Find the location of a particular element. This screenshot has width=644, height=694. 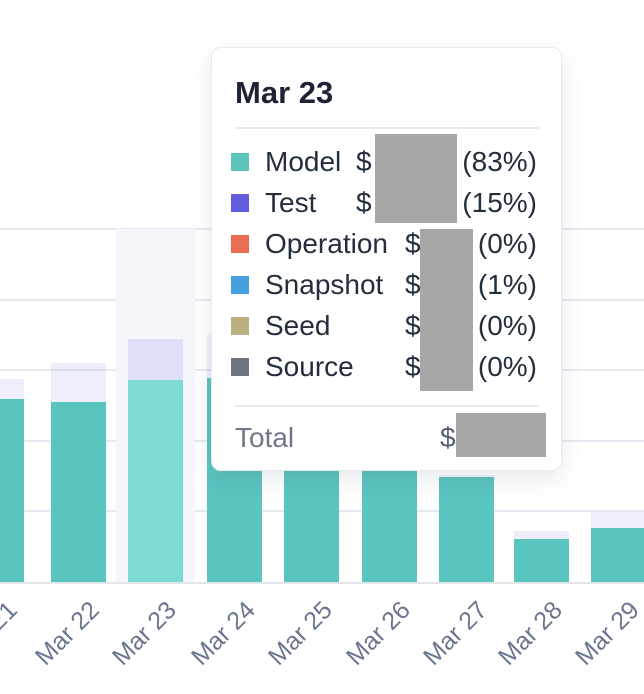

tooltip-date-title: Mar 23 is located at coordinates (284, 92).